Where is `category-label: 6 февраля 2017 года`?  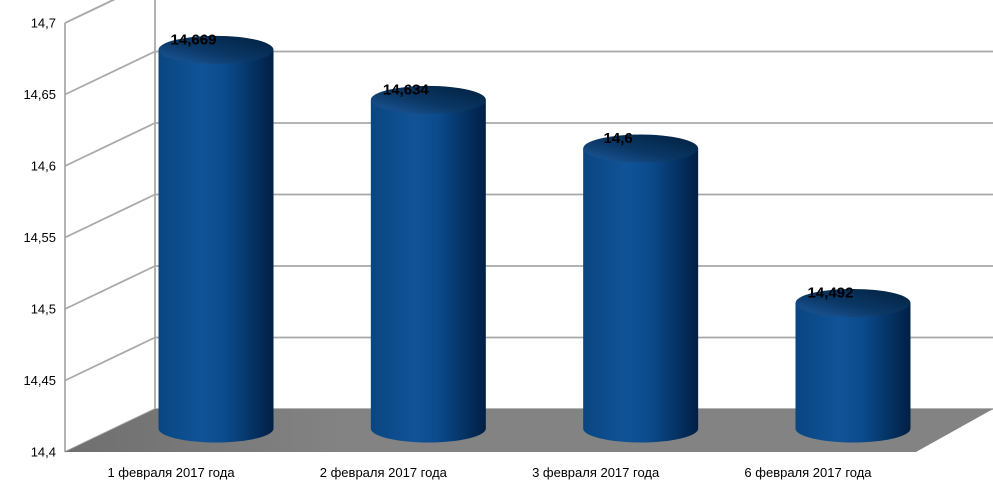 category-label: 6 февраля 2017 года is located at coordinates (808, 472).